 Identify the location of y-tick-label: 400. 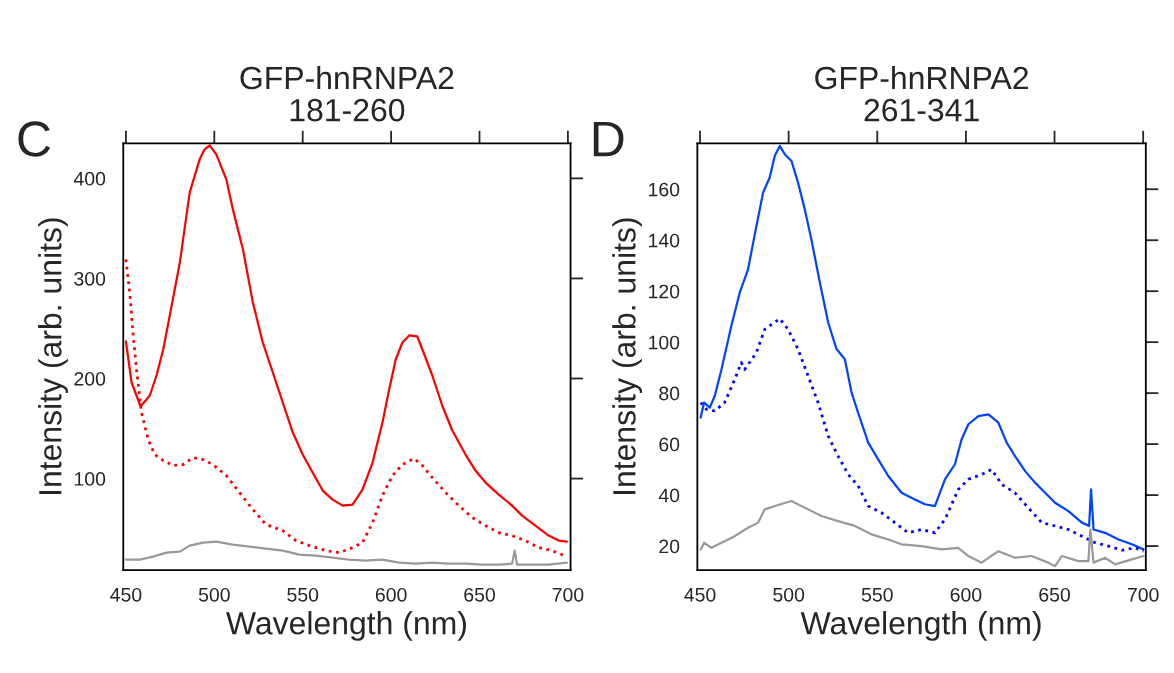
(89, 178).